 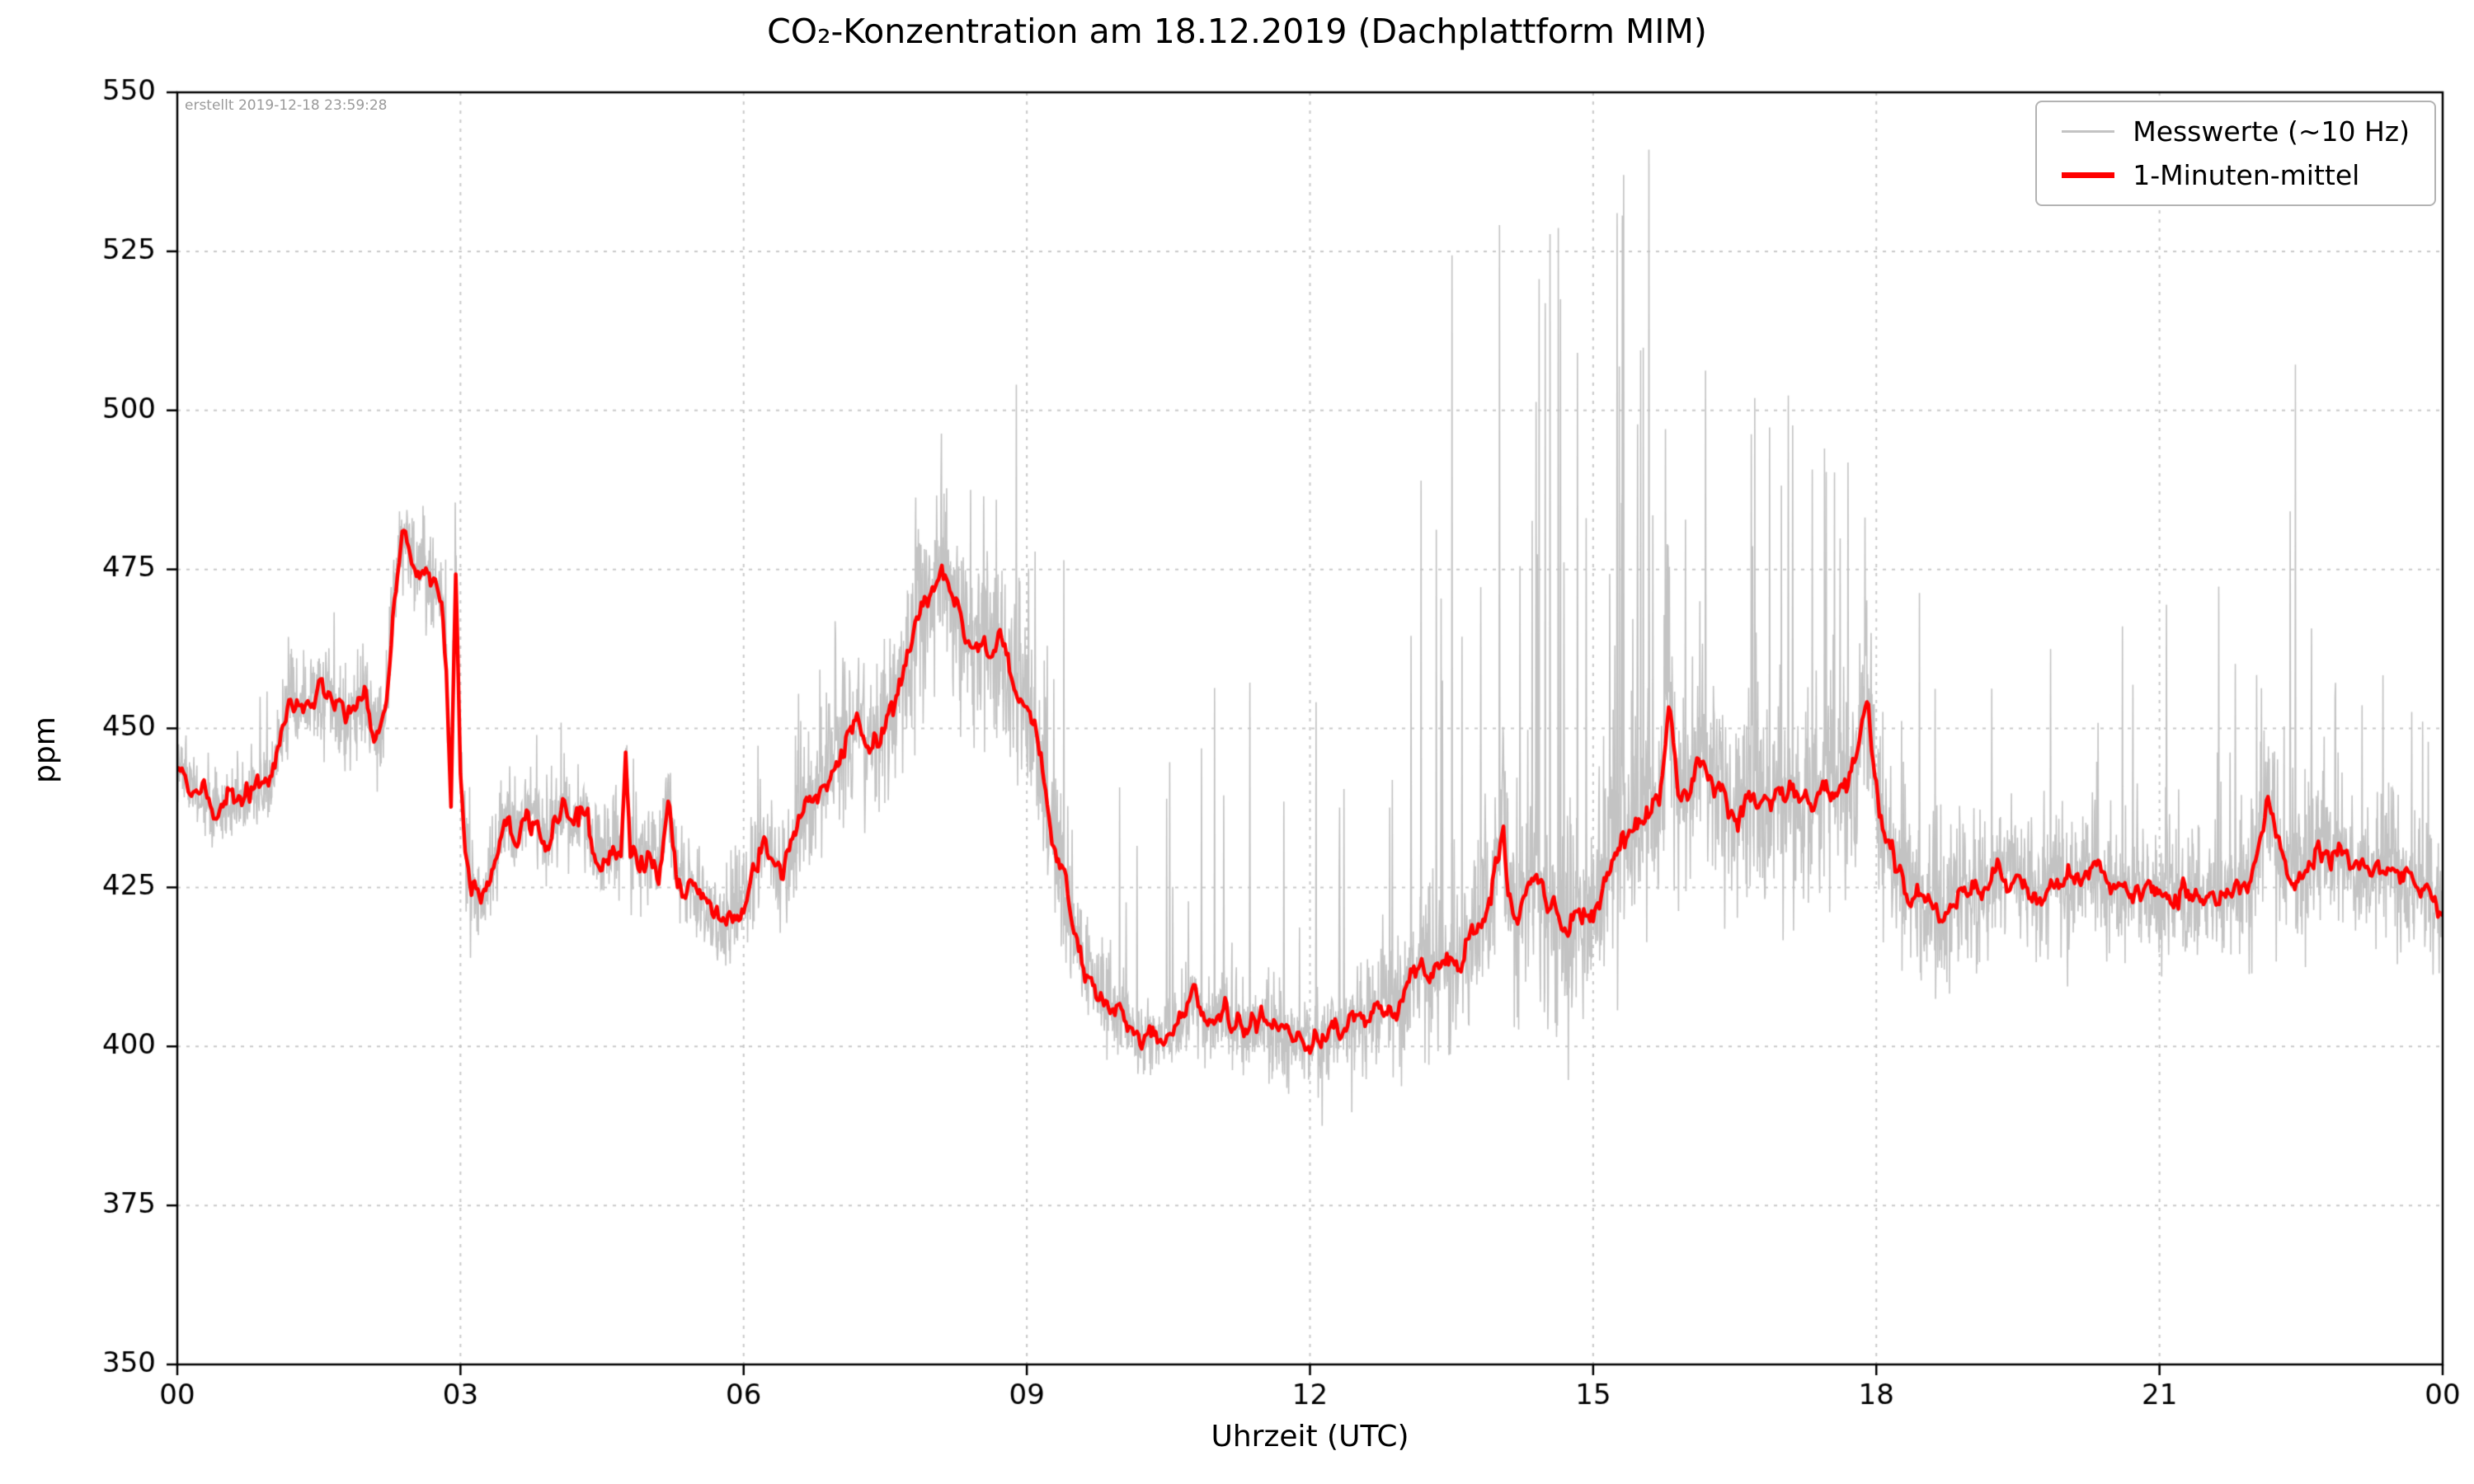 I want to click on gray-line-swatch, so click(x=2088, y=131).